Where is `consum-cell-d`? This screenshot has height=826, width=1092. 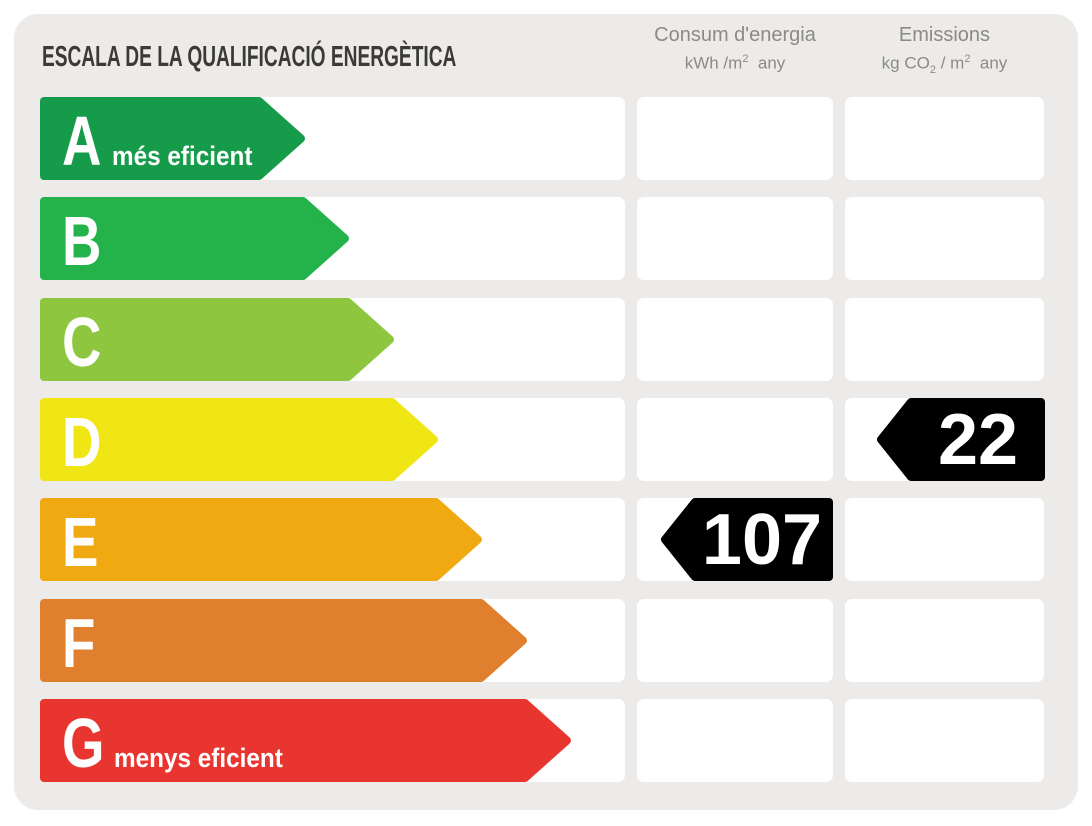 consum-cell-d is located at coordinates (735, 439).